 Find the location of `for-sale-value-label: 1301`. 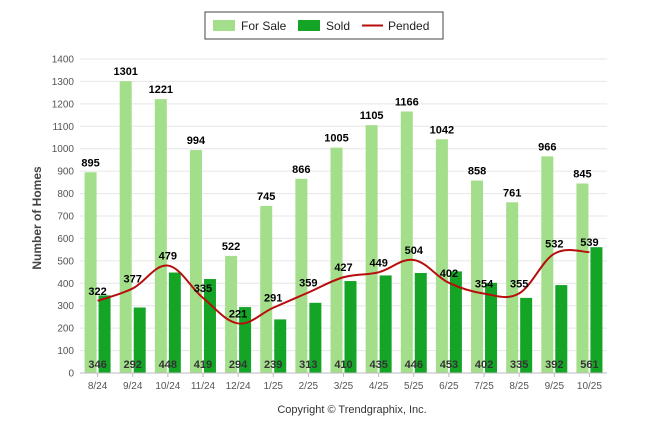

for-sale-value-label: 1301 is located at coordinates (125, 72).